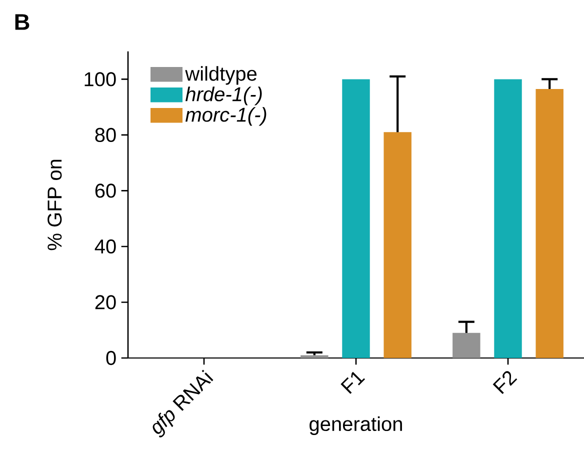 This screenshot has width=584, height=472. I want to click on y-tick-label: 100, so click(100, 79).